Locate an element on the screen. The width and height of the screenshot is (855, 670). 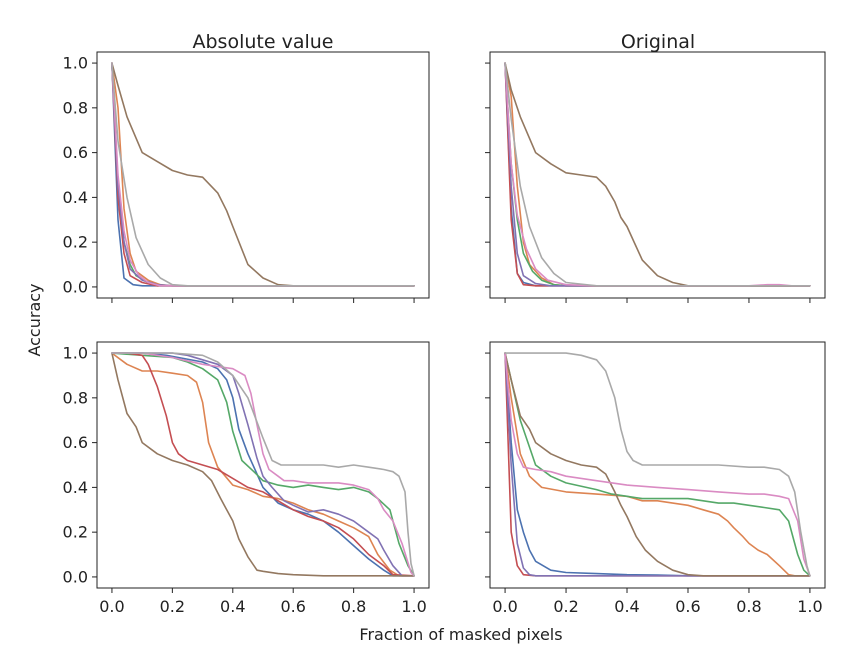
panel-title-original: Original is located at coordinates (658, 42).